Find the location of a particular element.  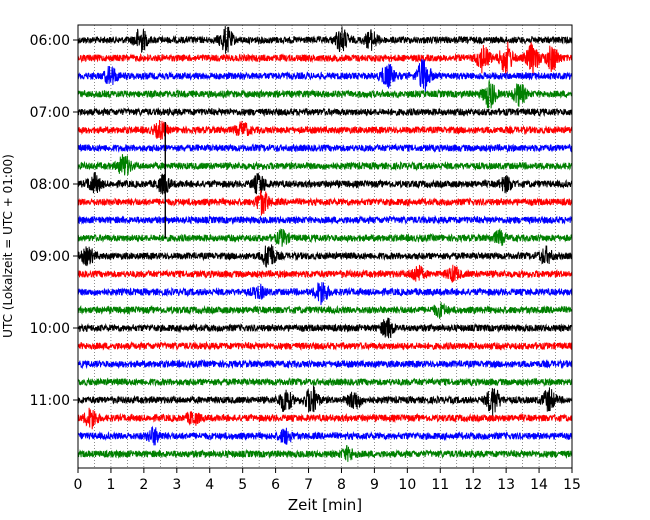

x-tick-label: 6 is located at coordinates (275, 485).